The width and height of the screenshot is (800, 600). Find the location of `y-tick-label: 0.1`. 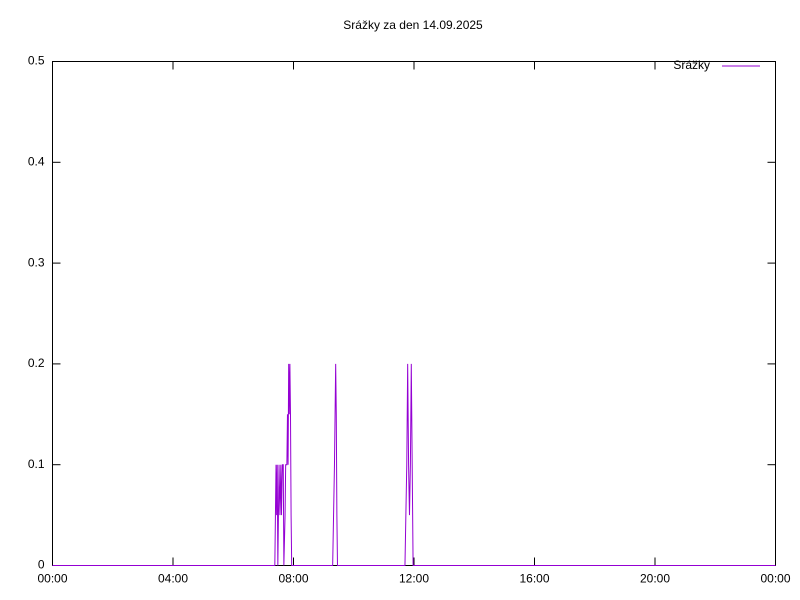

y-tick-label: 0.1 is located at coordinates (36, 464).